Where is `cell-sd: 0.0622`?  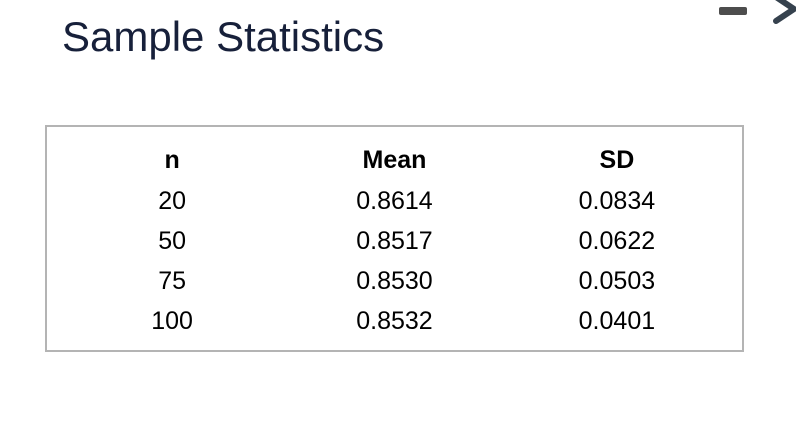
cell-sd: 0.0622 is located at coordinates (617, 240).